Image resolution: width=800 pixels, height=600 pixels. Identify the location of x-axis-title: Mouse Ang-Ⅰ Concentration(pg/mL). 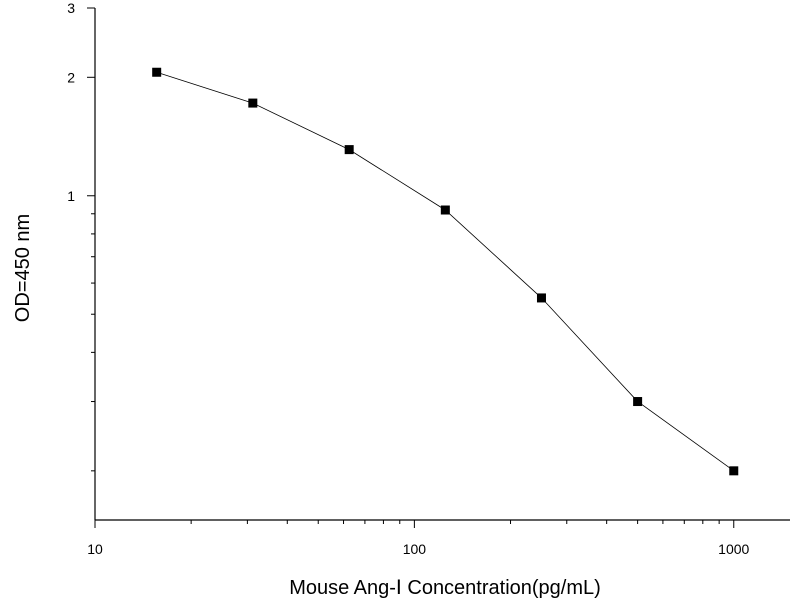
(445, 588).